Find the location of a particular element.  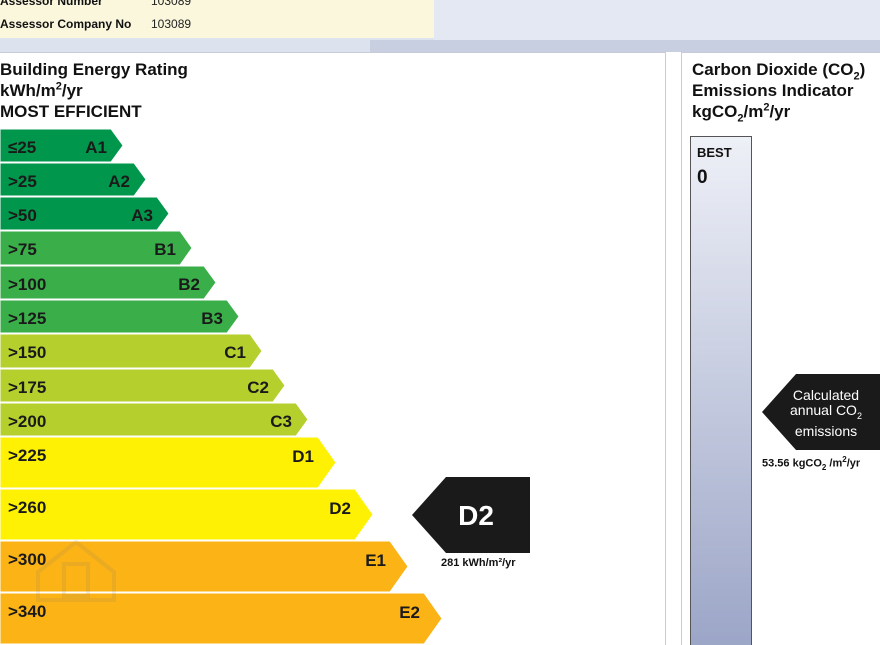

rating-band-b1: >75 B1 is located at coordinates (96, 248).